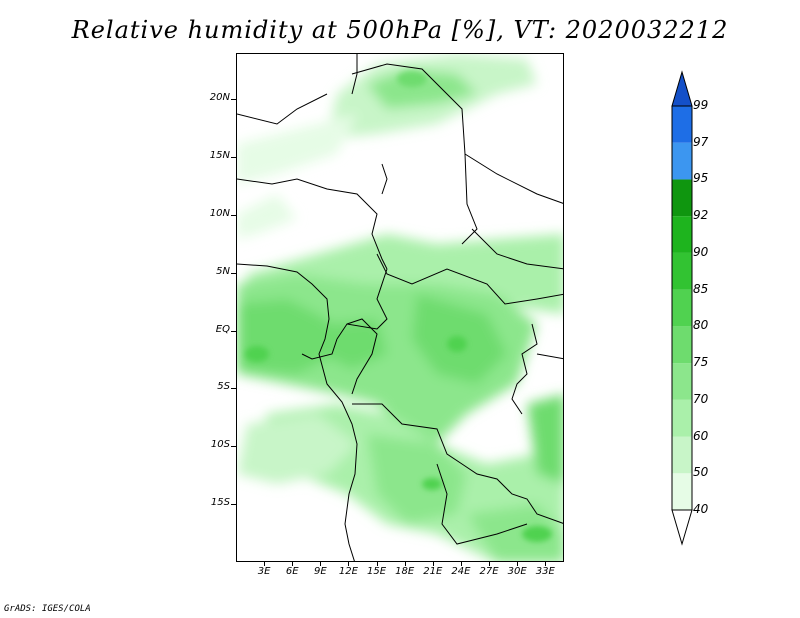  What do you see at coordinates (701, 435) in the screenshot?
I see `colorbar-level-label: 60` at bounding box center [701, 435].